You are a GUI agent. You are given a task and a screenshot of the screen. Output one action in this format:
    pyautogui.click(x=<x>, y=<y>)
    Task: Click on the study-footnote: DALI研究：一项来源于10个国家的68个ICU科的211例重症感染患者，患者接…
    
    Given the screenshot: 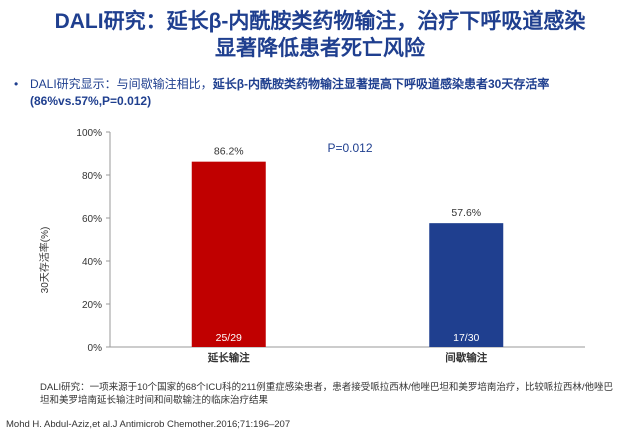 What is the action you would take?
    pyautogui.click(x=327, y=394)
    